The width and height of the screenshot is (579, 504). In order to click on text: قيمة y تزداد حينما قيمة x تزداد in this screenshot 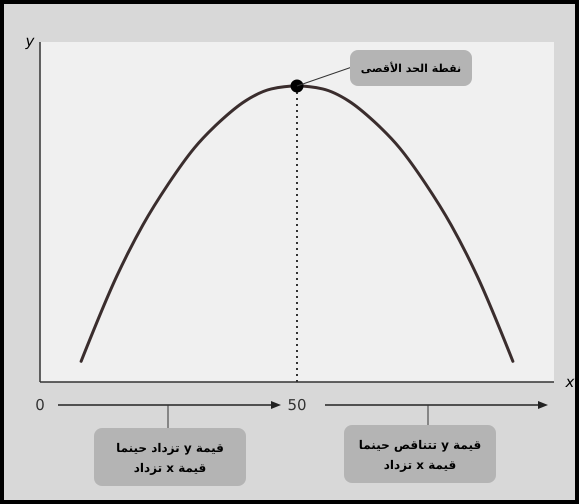, I will do `click(170, 458)`.